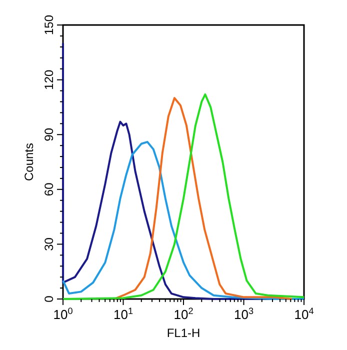 Image resolution: width=347 pixels, height=350 pixels. What do you see at coordinates (49, 135) in the screenshot?
I see `y-tick-label: 90` at bounding box center [49, 135].